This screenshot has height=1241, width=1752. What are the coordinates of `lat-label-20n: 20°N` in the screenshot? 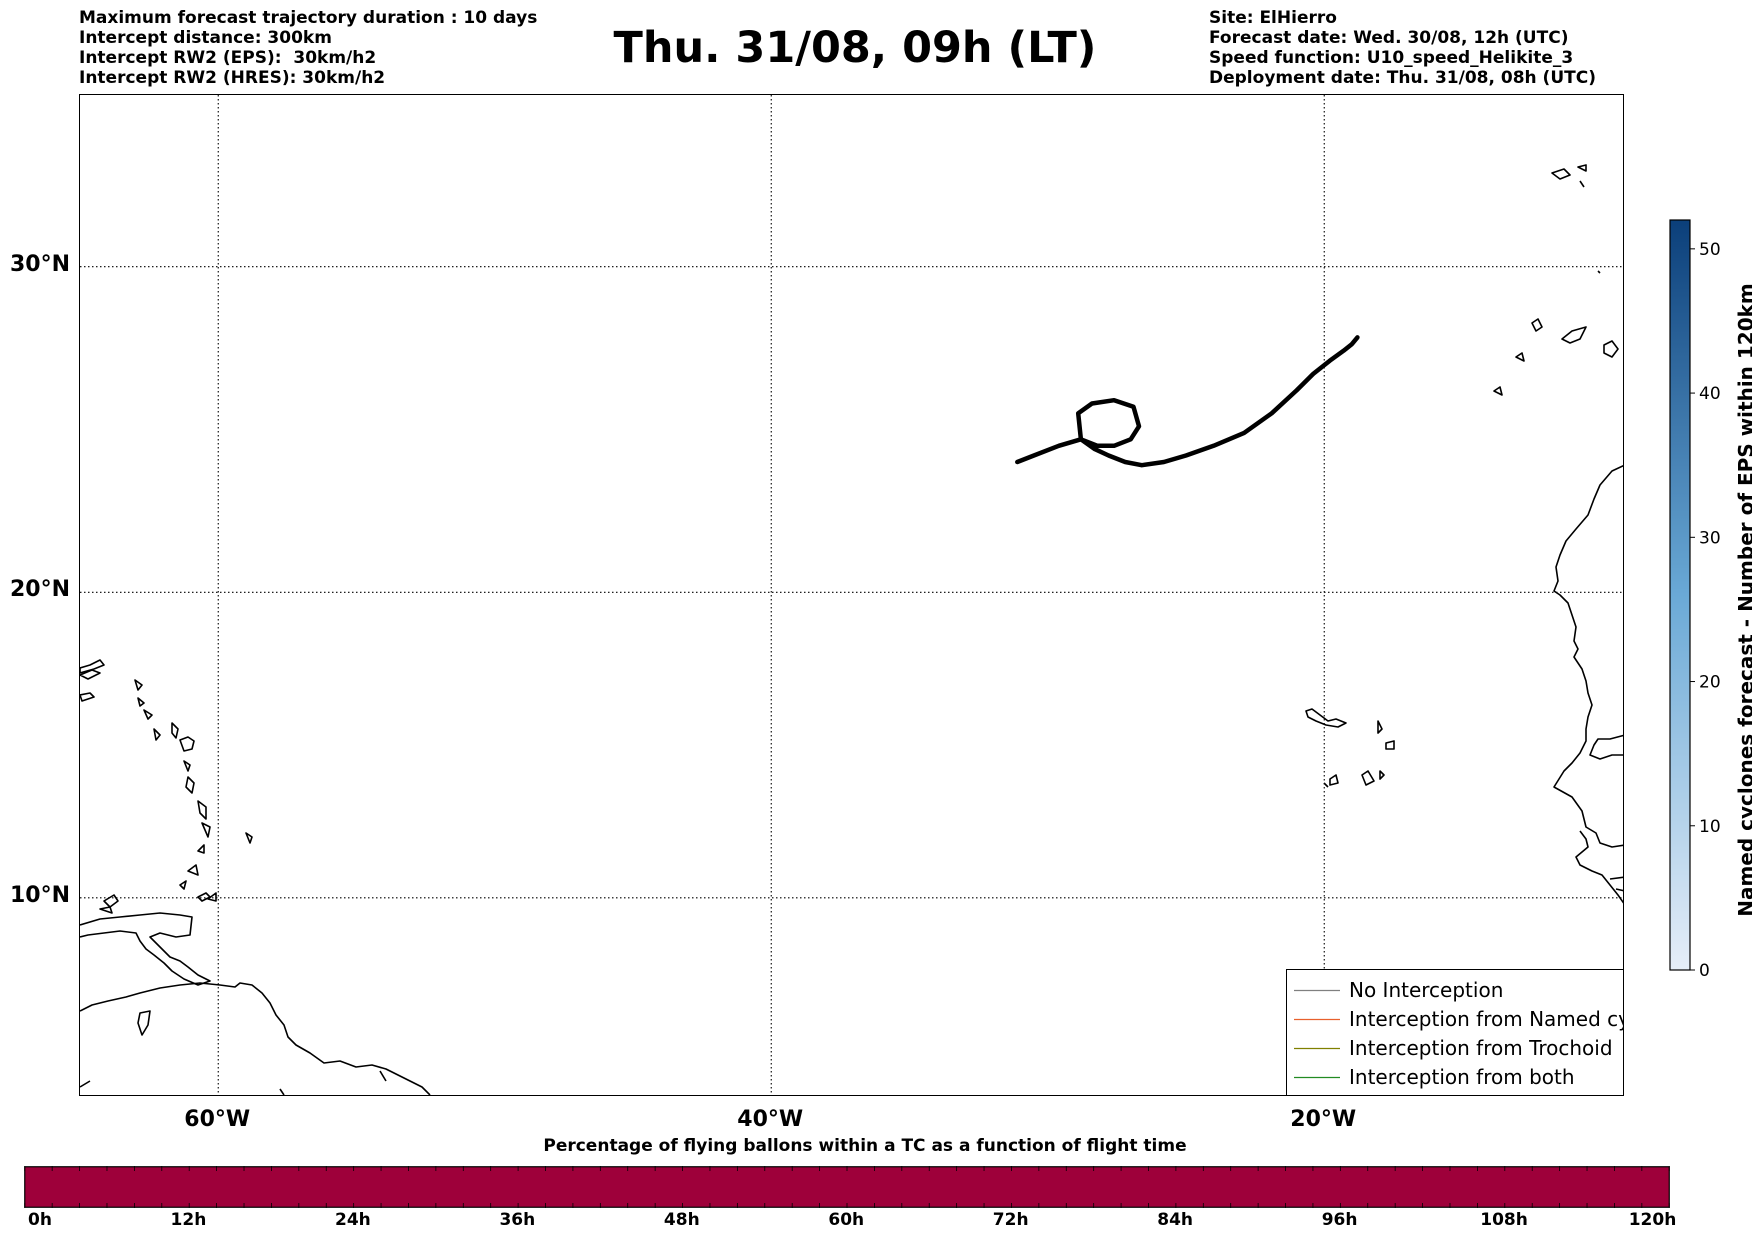 It's located at (39, 590).